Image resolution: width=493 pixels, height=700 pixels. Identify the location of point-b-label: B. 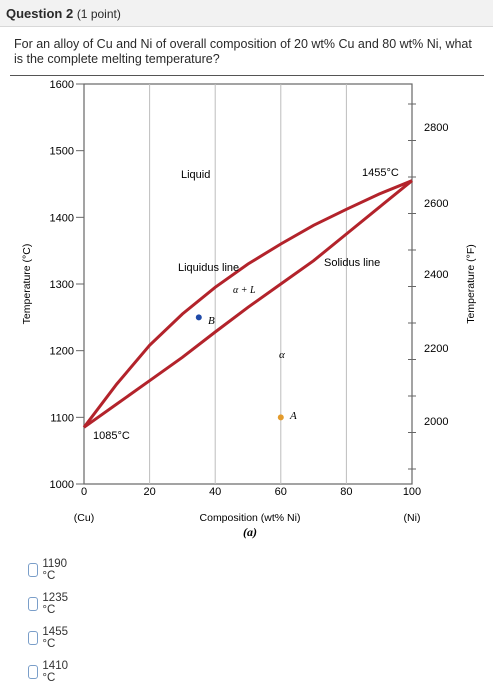
(211, 321).